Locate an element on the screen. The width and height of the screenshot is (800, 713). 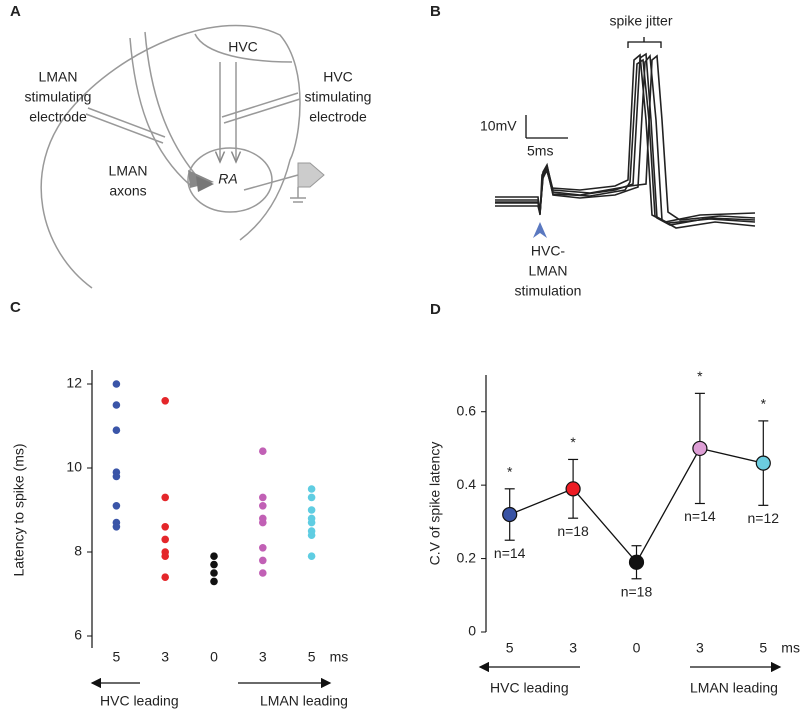
y-tick-label: 0 is located at coordinates (472, 631).